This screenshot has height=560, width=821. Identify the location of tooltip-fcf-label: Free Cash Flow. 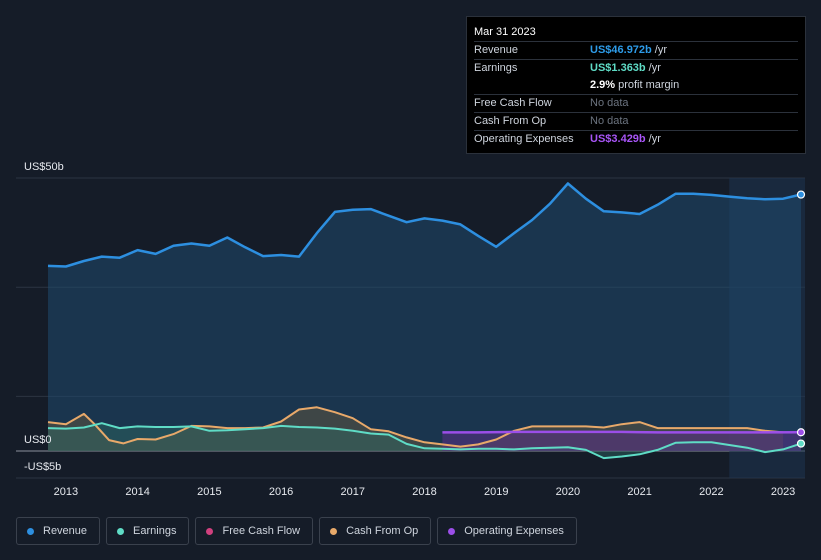
(513, 103).